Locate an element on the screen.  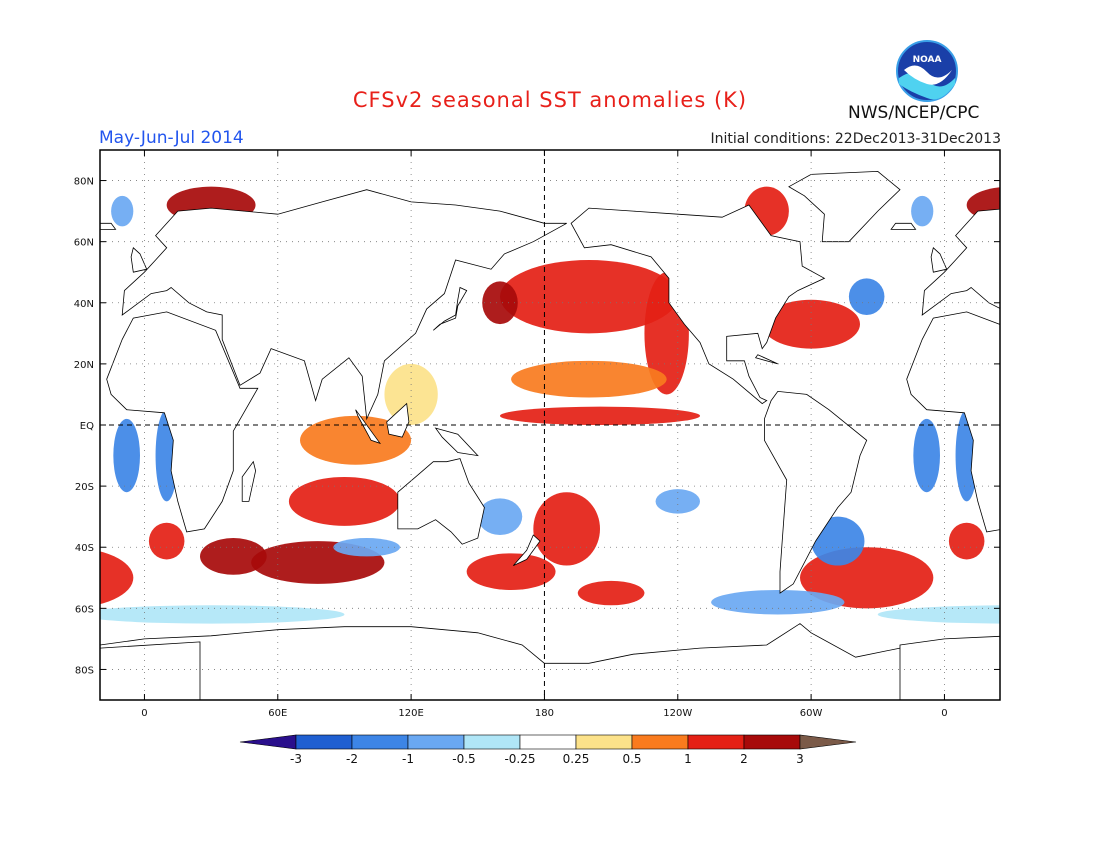
colorbar: -3 -2 -1 -0.5 -0.25 0.25 0.5 1 2 3 is located at coordinates (548, 750).